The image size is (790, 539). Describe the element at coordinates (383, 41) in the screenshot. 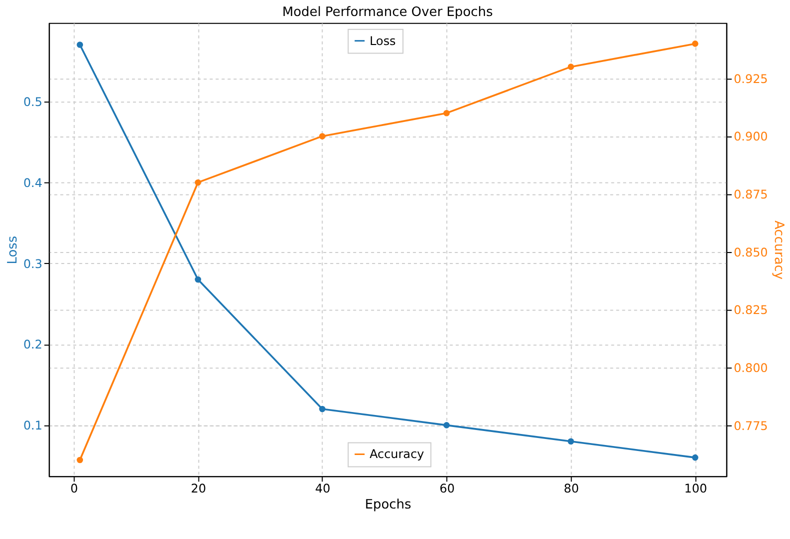

I see `legend-label: Loss` at that location.